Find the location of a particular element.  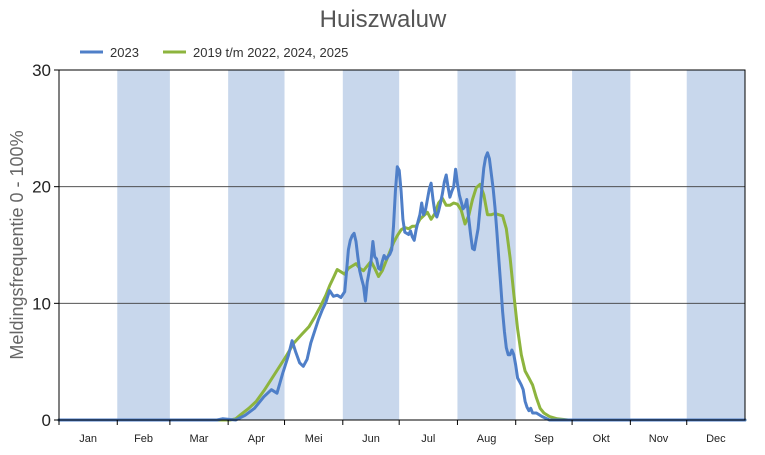

x-tick-label-mei: Mei is located at coordinates (314, 439).